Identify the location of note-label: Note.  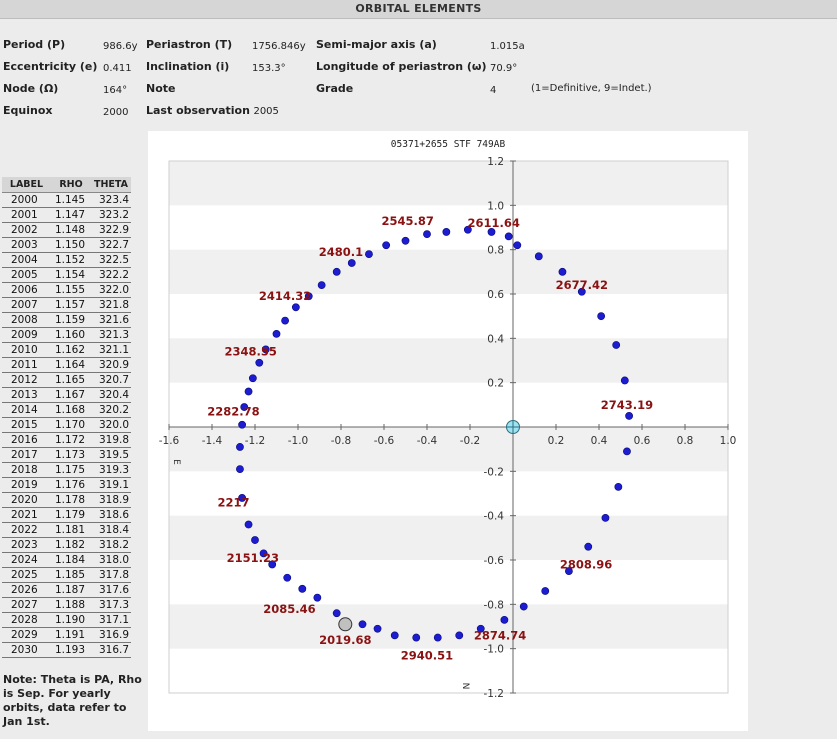
(161, 88).